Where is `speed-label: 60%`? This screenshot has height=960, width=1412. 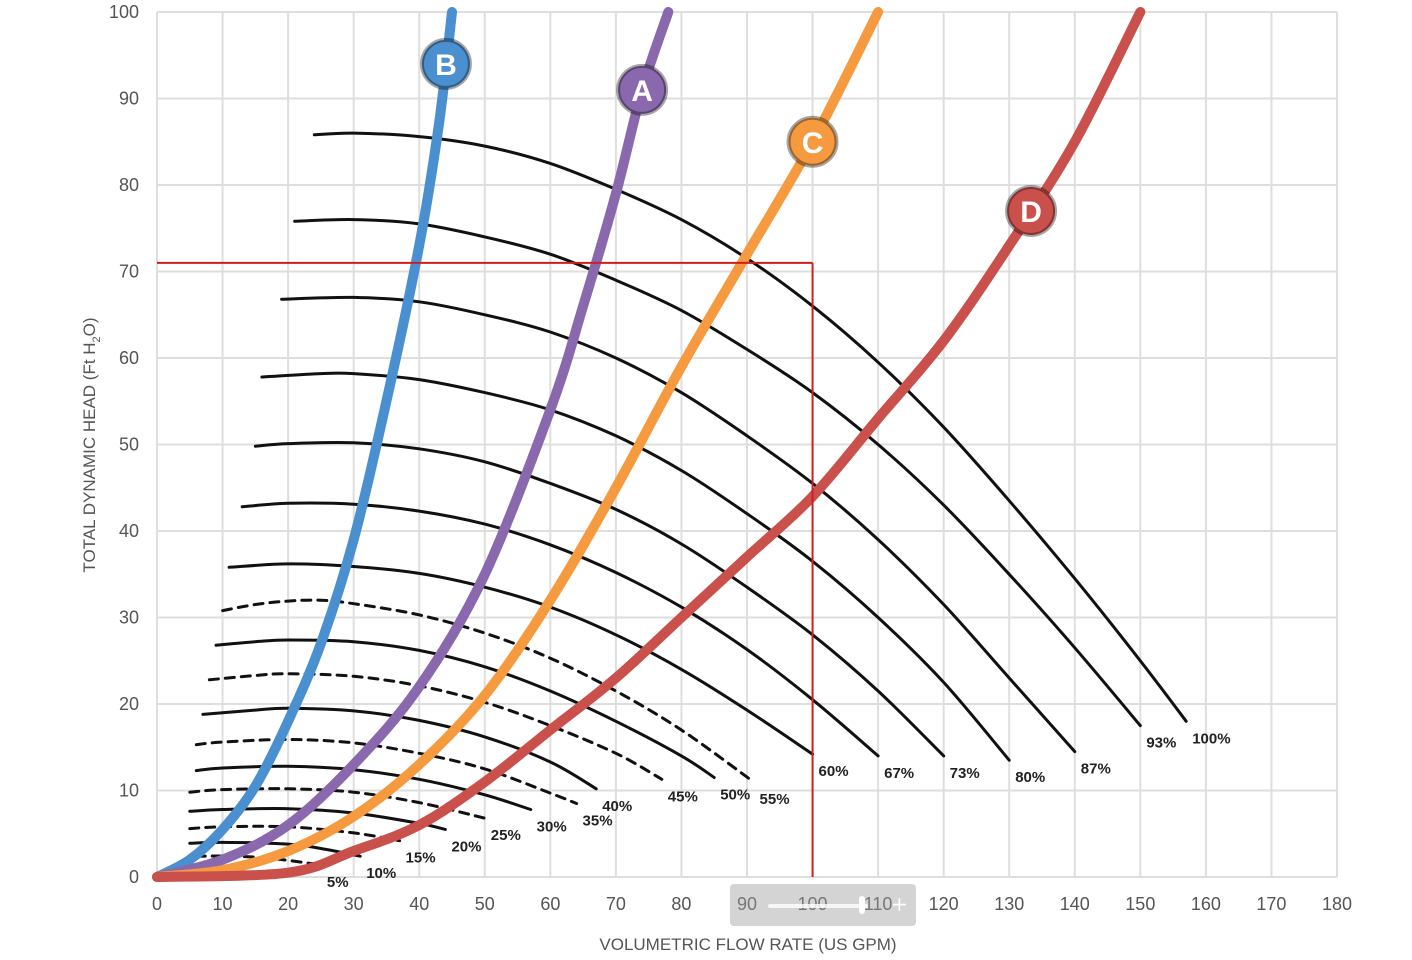 speed-label: 60% is located at coordinates (834, 771).